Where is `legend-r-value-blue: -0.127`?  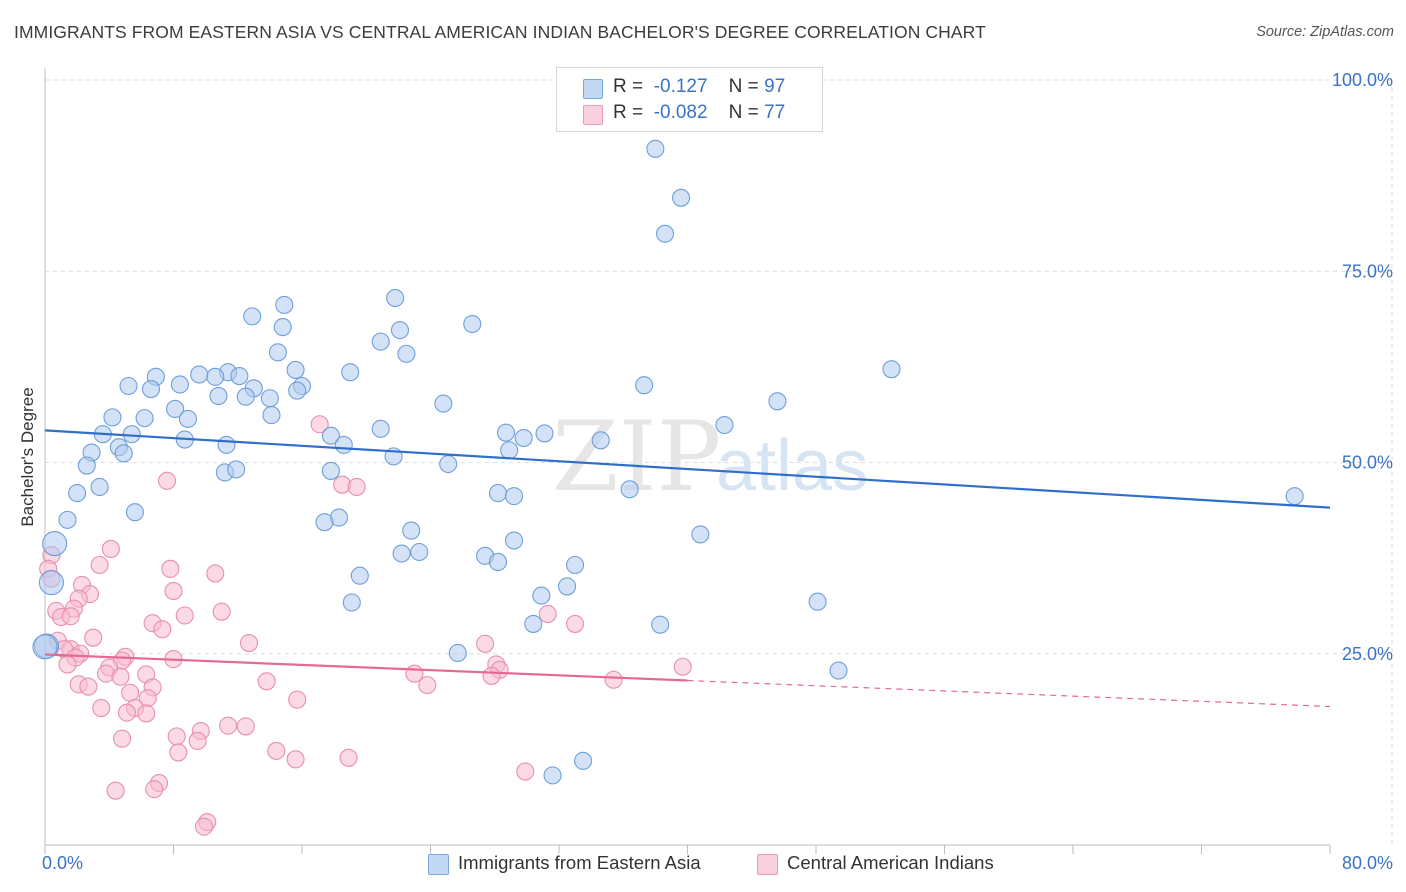 legend-r-value-blue: -0.127 is located at coordinates (680, 86).